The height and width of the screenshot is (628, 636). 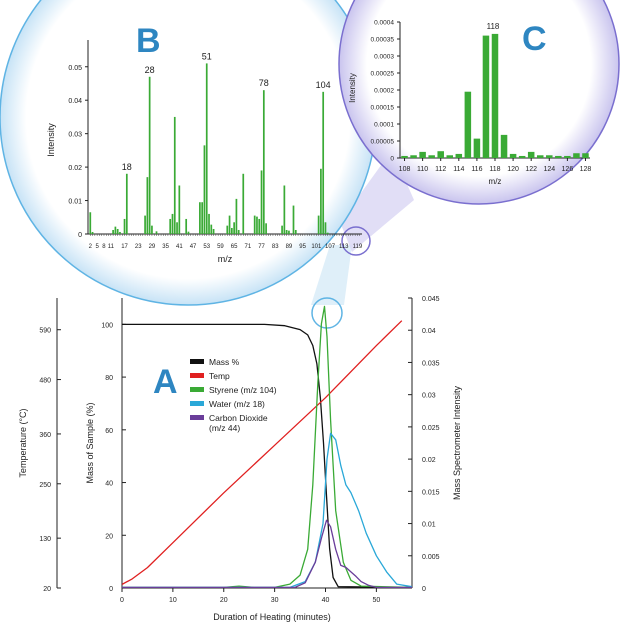 What do you see at coordinates (549, 169) in the screenshot?
I see `c-x-tick-label: 124` at bounding box center [549, 169].